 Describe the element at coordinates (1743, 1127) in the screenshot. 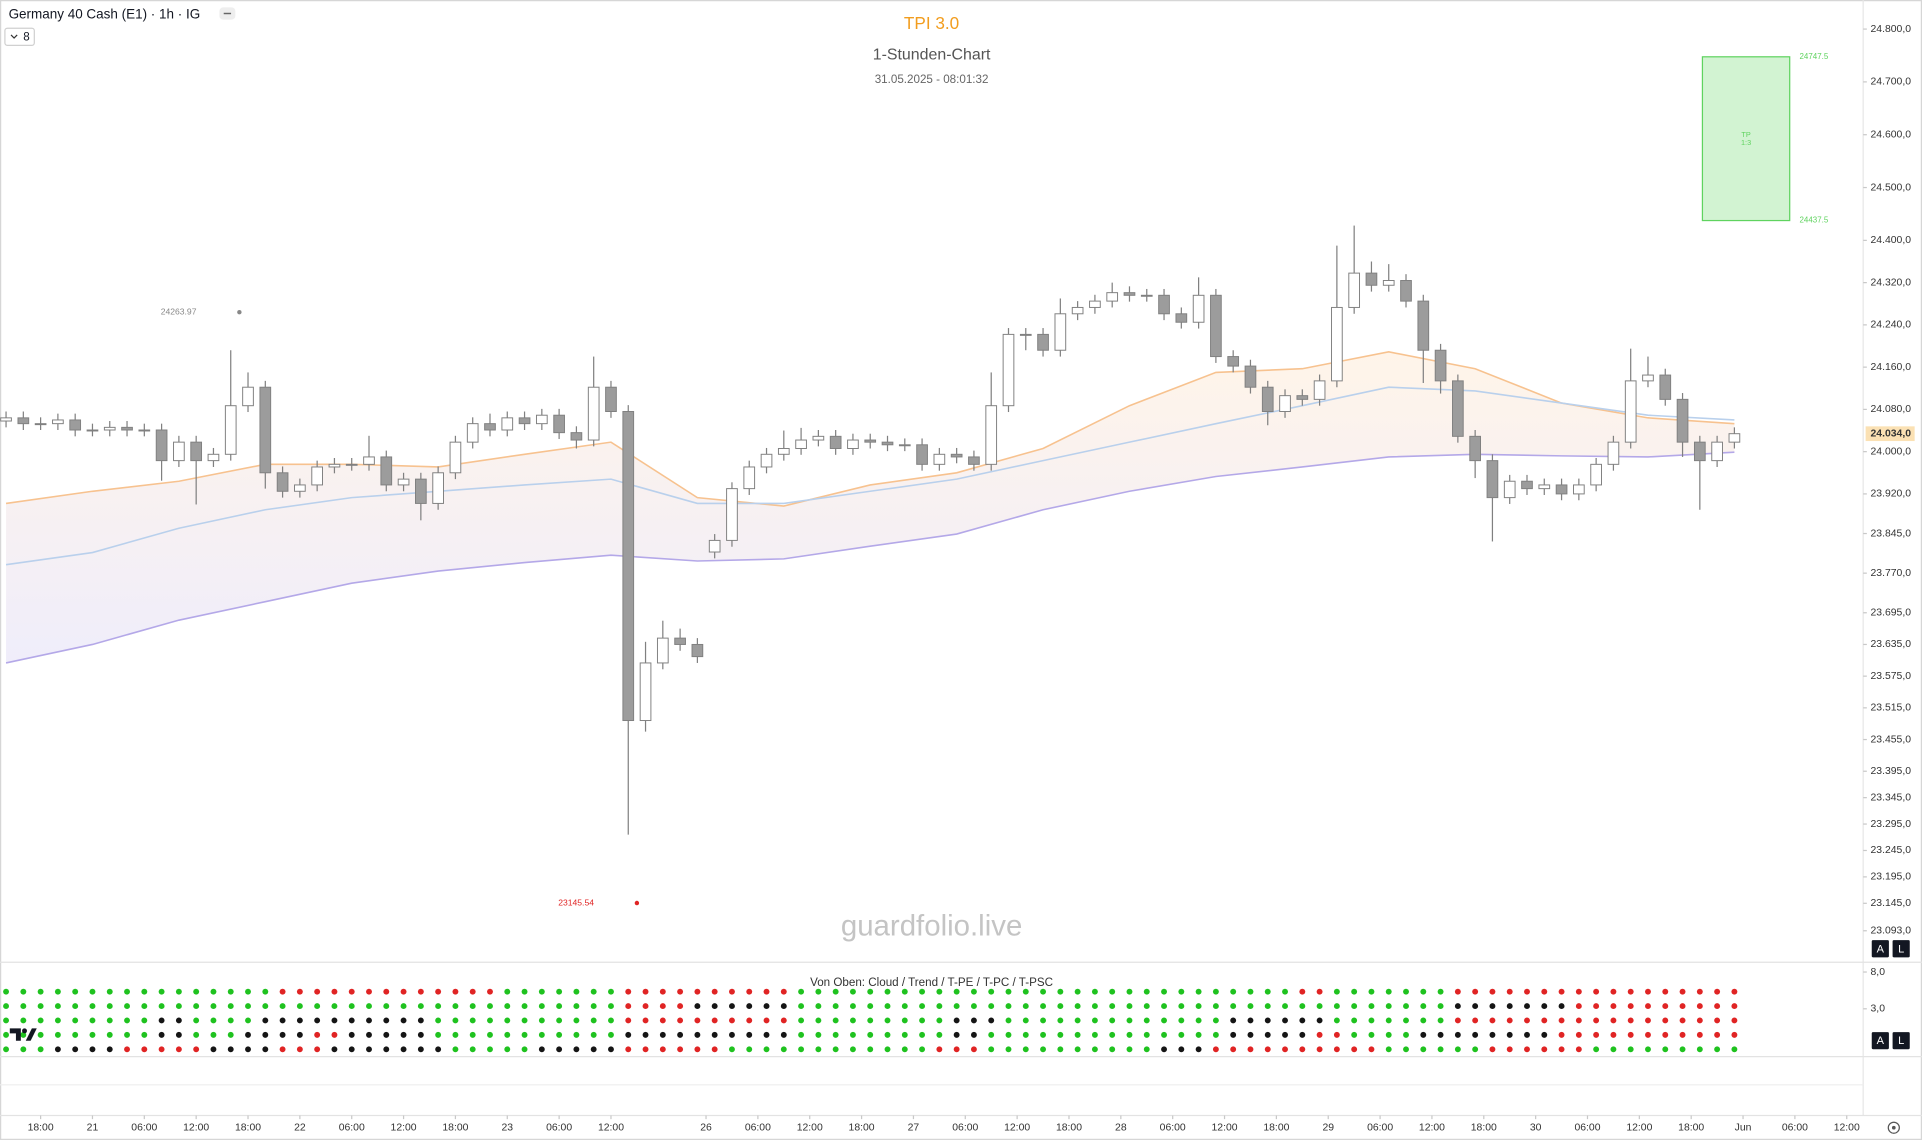

I see `x-tick-label: Jun` at that location.